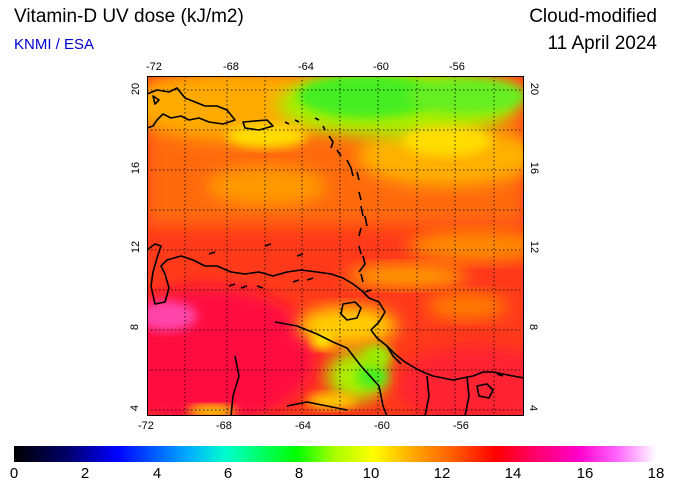 This screenshot has height=490, width=675. Describe the element at coordinates (135, 327) in the screenshot. I see `left-lat-tick: 8` at that location.